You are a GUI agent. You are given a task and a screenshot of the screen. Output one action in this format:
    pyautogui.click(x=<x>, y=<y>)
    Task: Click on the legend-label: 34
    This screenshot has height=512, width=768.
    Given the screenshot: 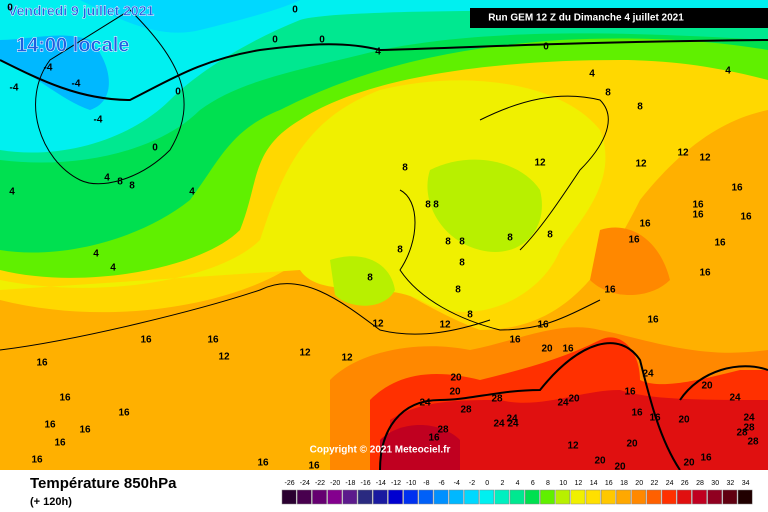 What is the action you would take?
    pyautogui.click(x=746, y=483)
    